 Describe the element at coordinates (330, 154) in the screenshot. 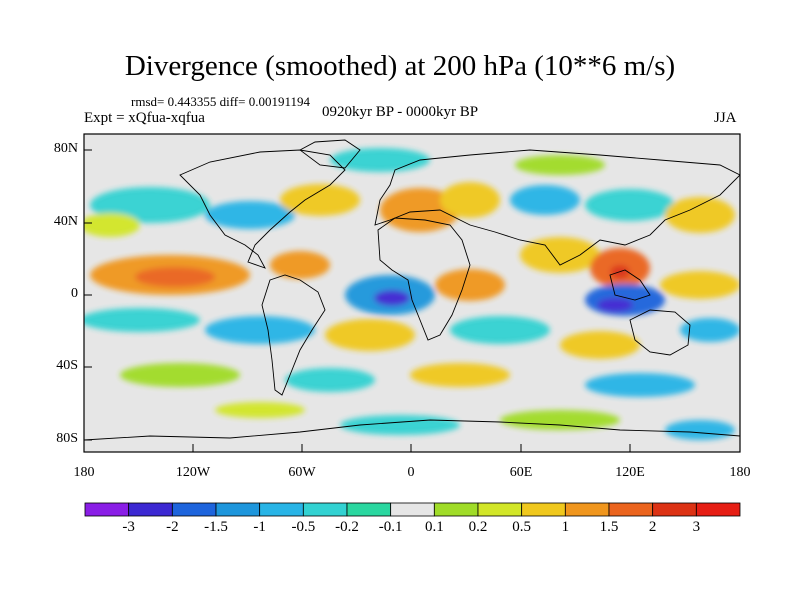

I see `greenland-outline` at that location.